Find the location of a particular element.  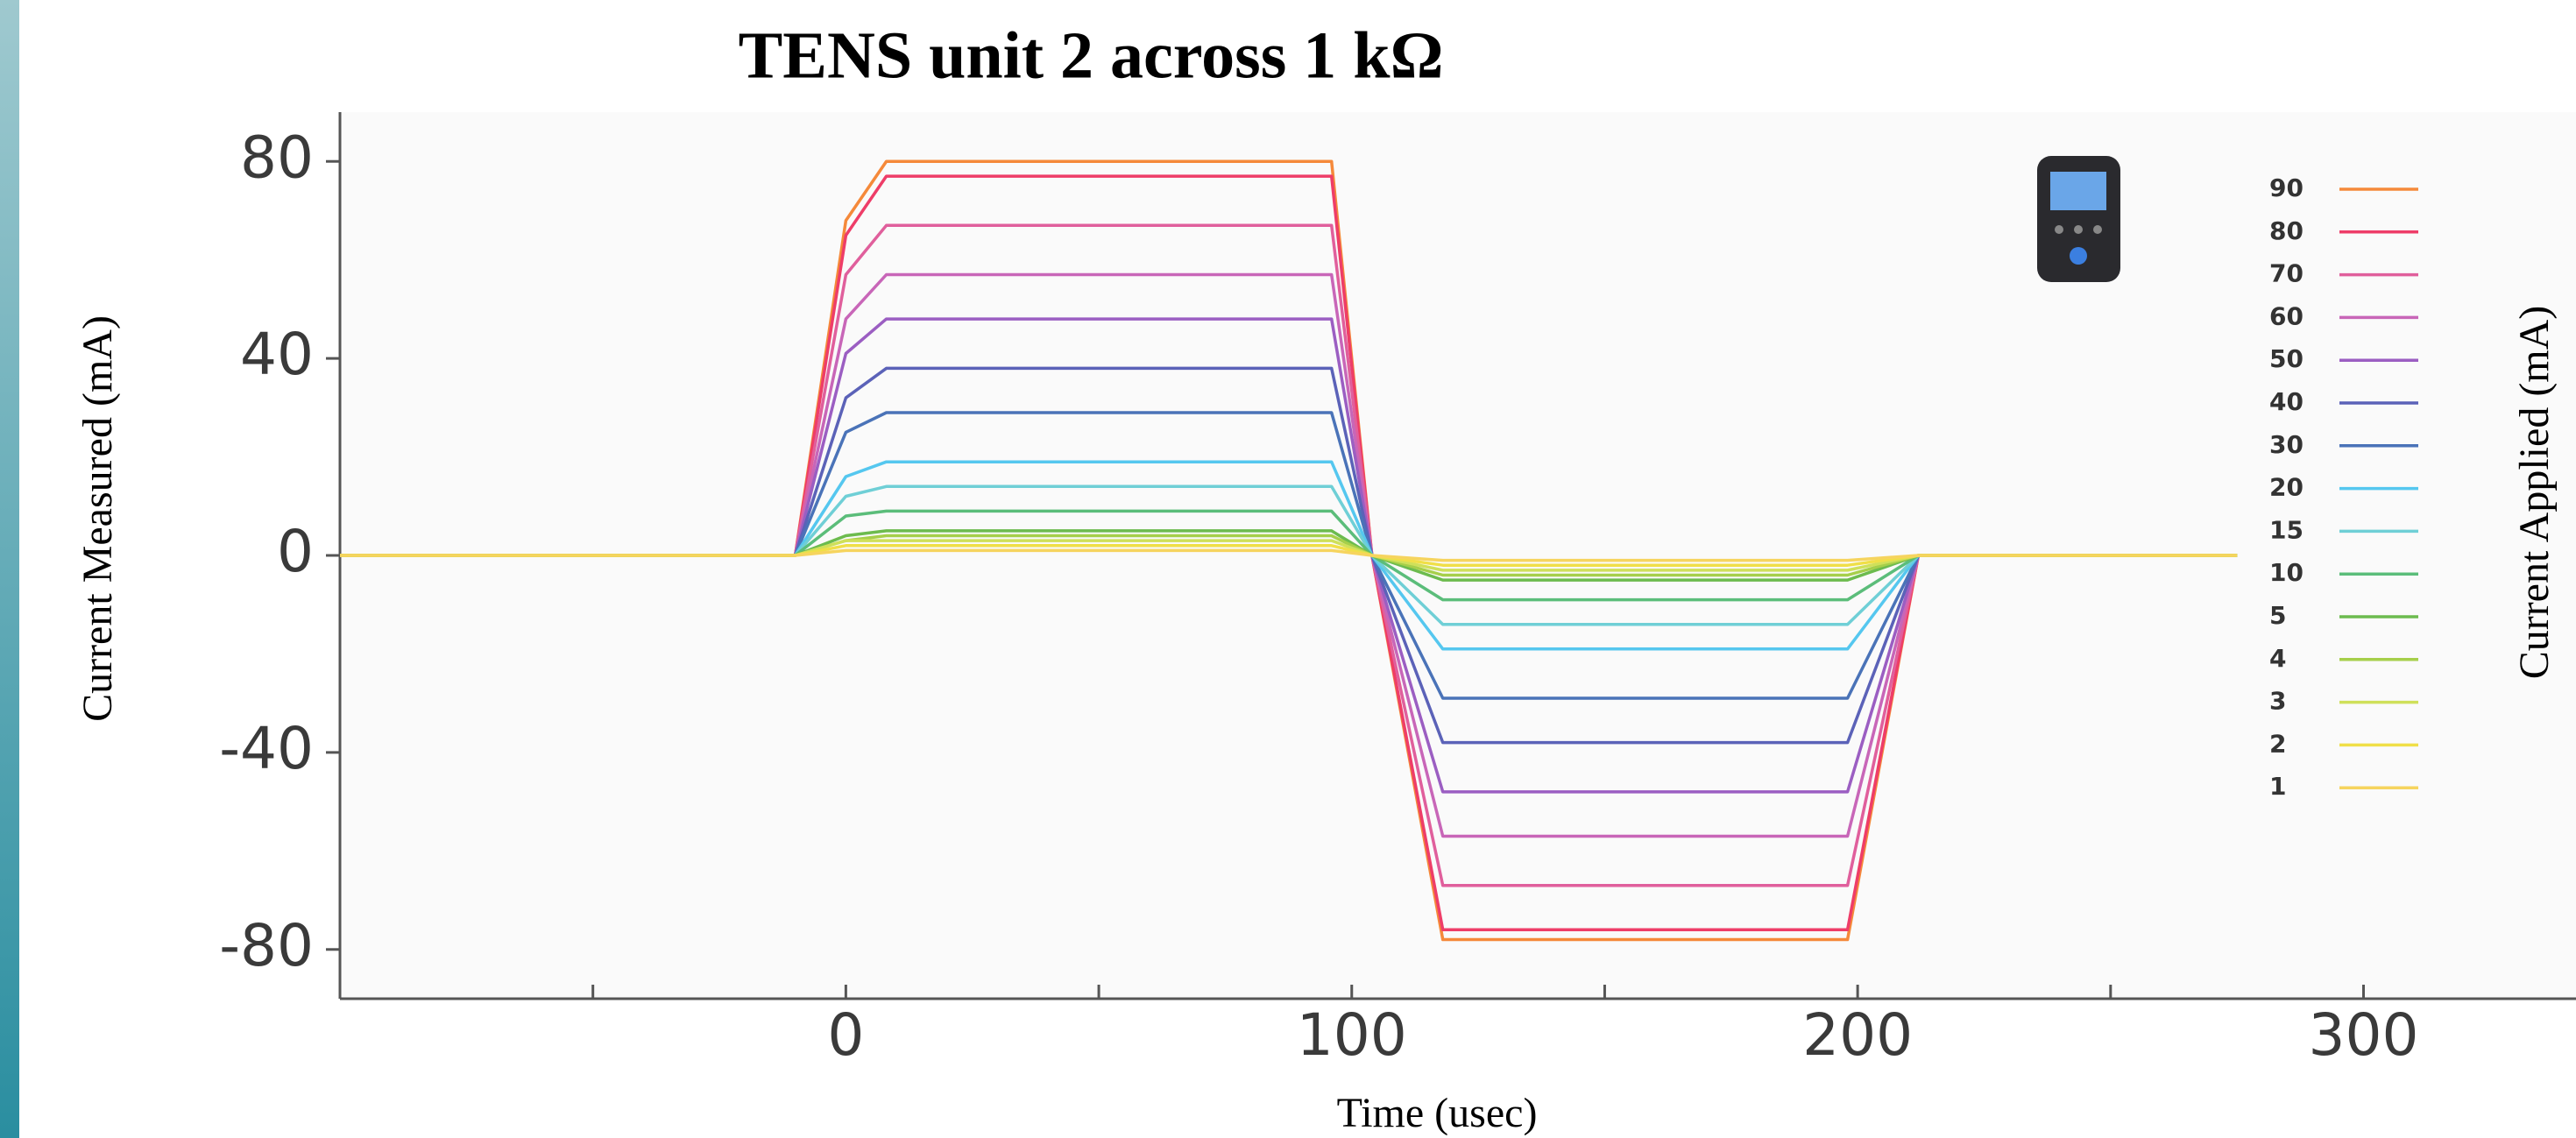

legend-label: 50 is located at coordinates (2286, 358).